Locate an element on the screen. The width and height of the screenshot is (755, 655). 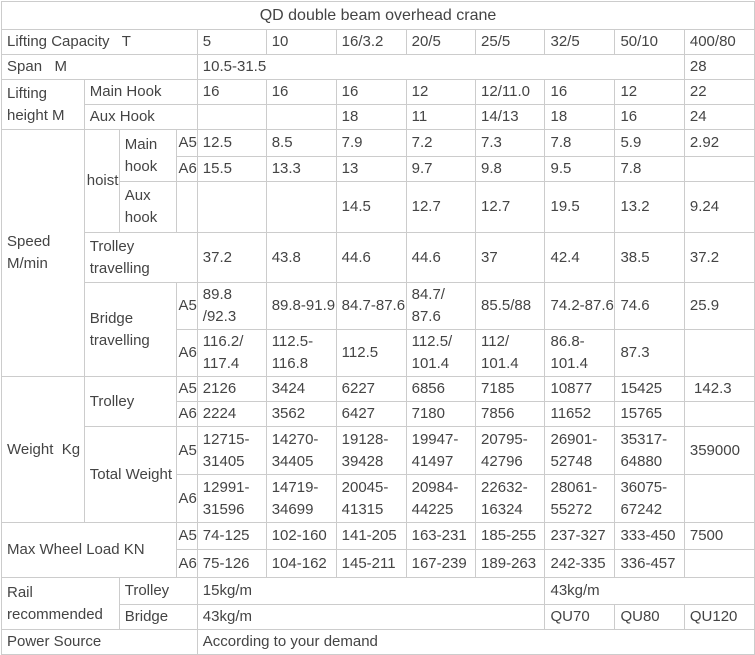
spec-value: 7180 is located at coordinates (441, 414).